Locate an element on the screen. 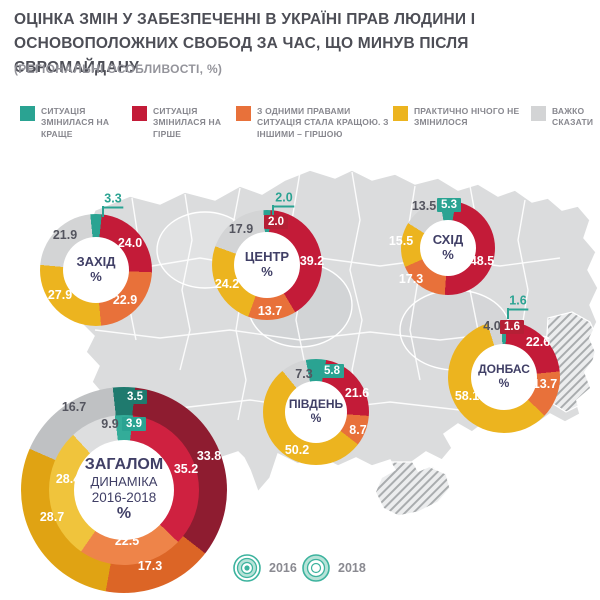  segment-value-label: 58.1 is located at coordinates (467, 396).